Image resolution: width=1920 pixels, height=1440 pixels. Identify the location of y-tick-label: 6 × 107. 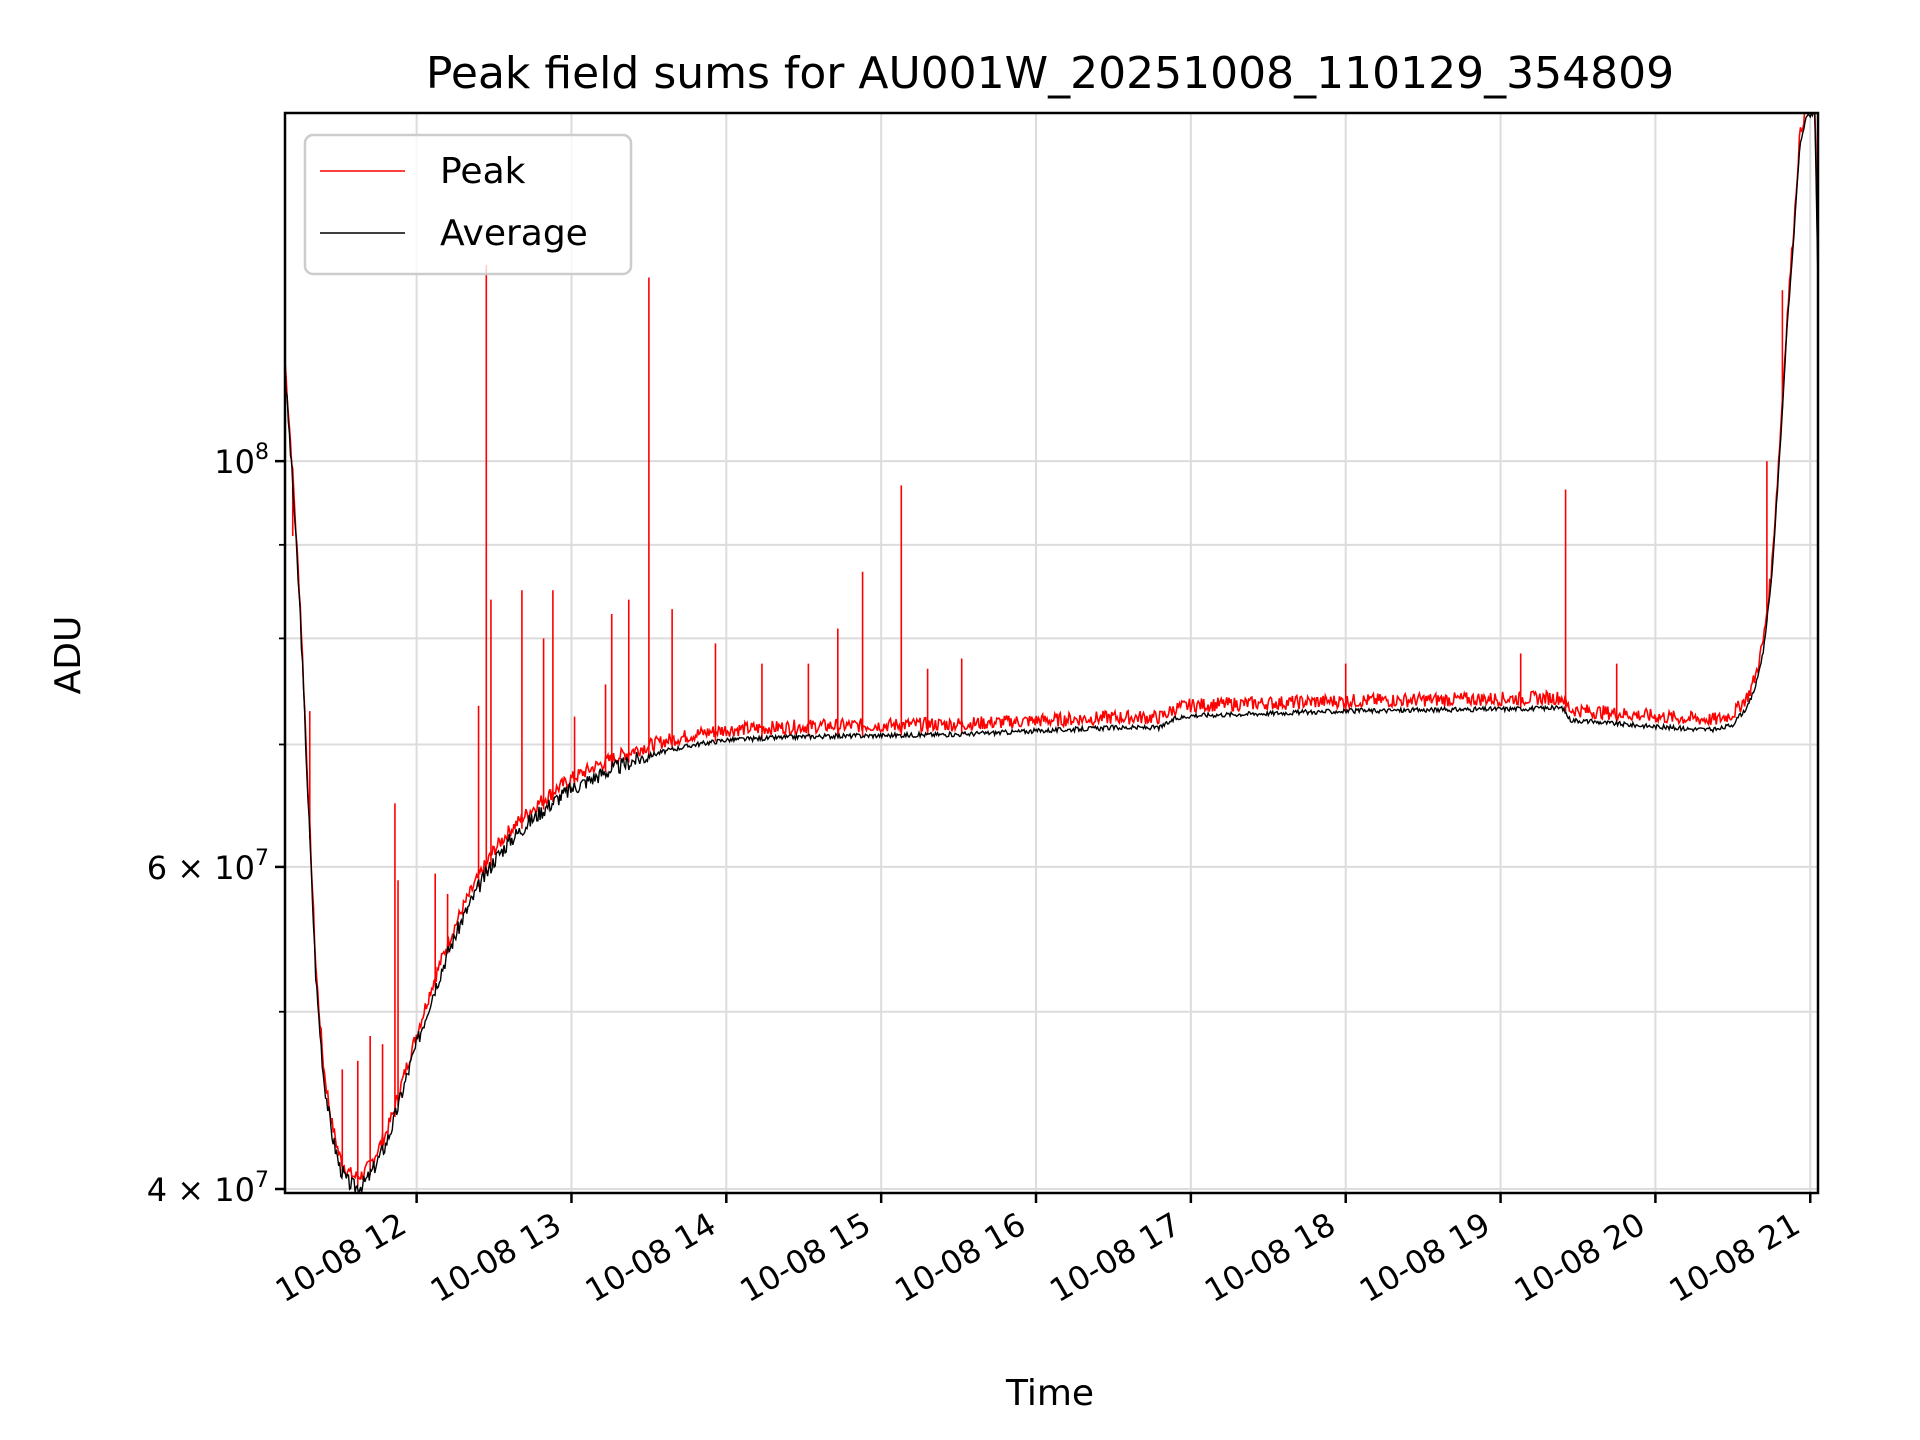
(208, 866).